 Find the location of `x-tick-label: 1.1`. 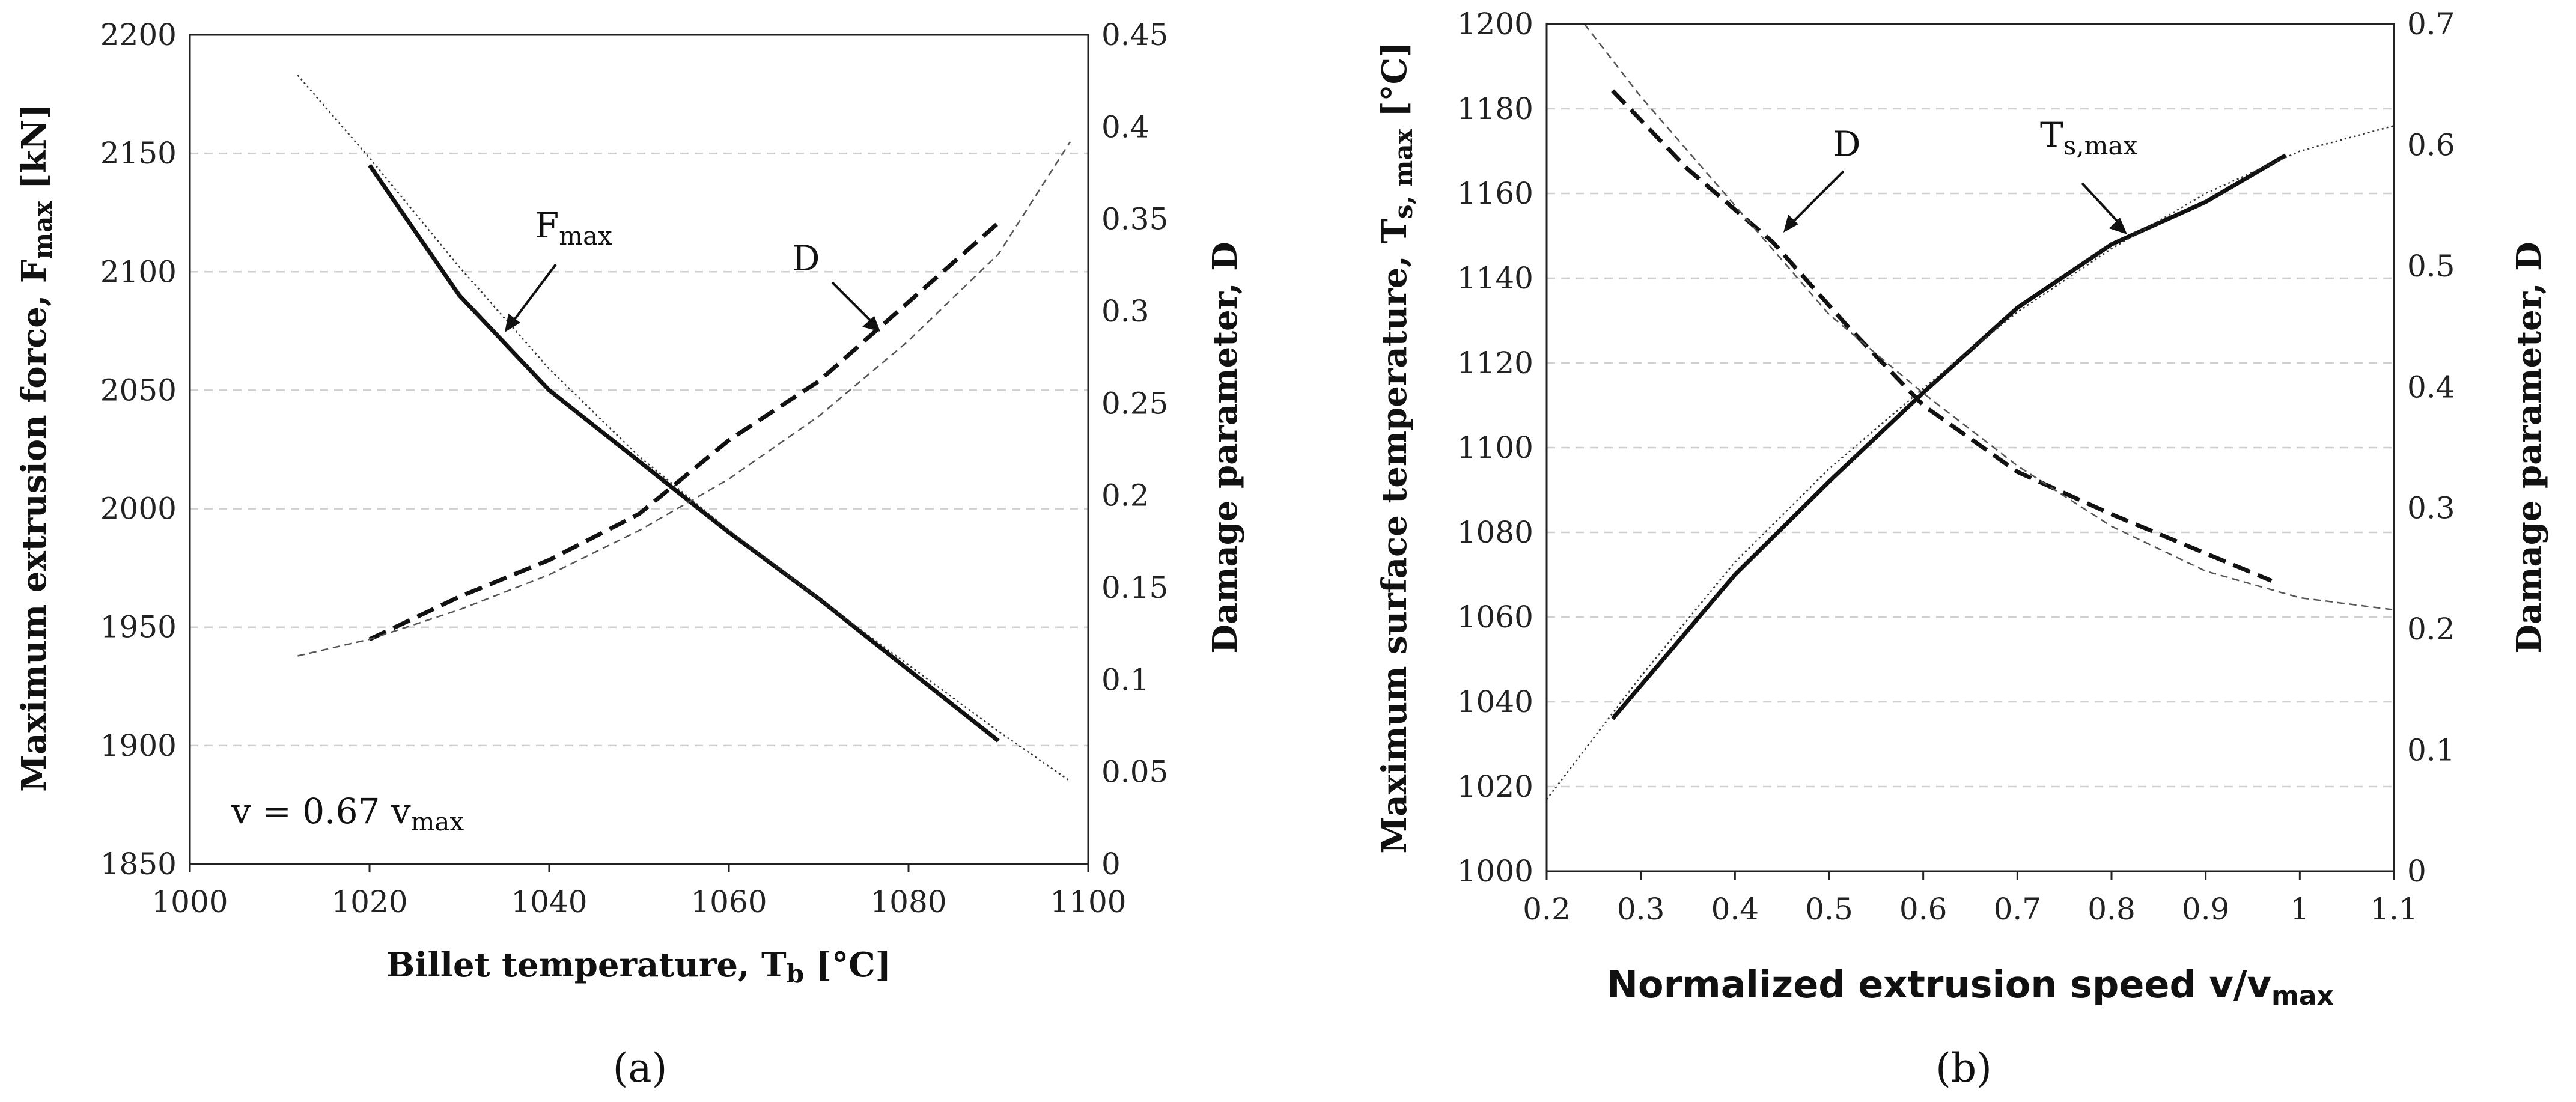

x-tick-label: 1.1 is located at coordinates (2394, 909).